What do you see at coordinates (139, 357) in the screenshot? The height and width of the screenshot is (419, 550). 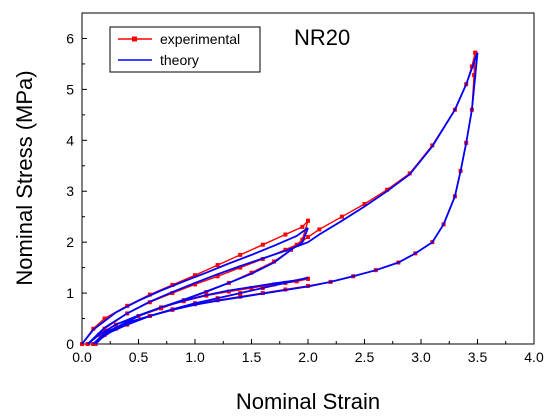 I see `x-tick-label: 0.5` at bounding box center [139, 357].